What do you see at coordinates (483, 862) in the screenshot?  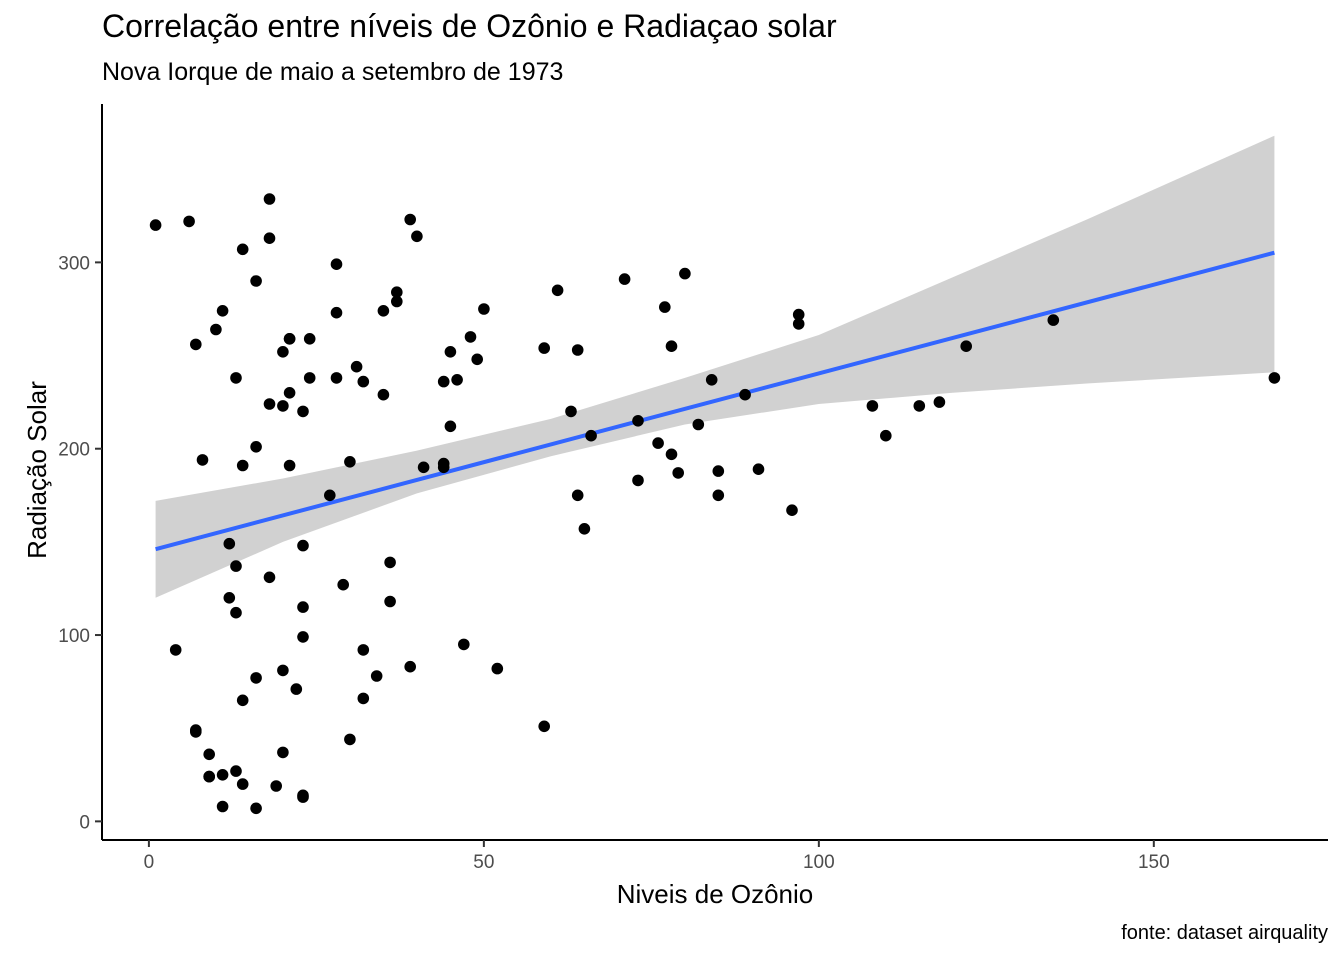 I see `x-tick-label: 50` at bounding box center [483, 862].